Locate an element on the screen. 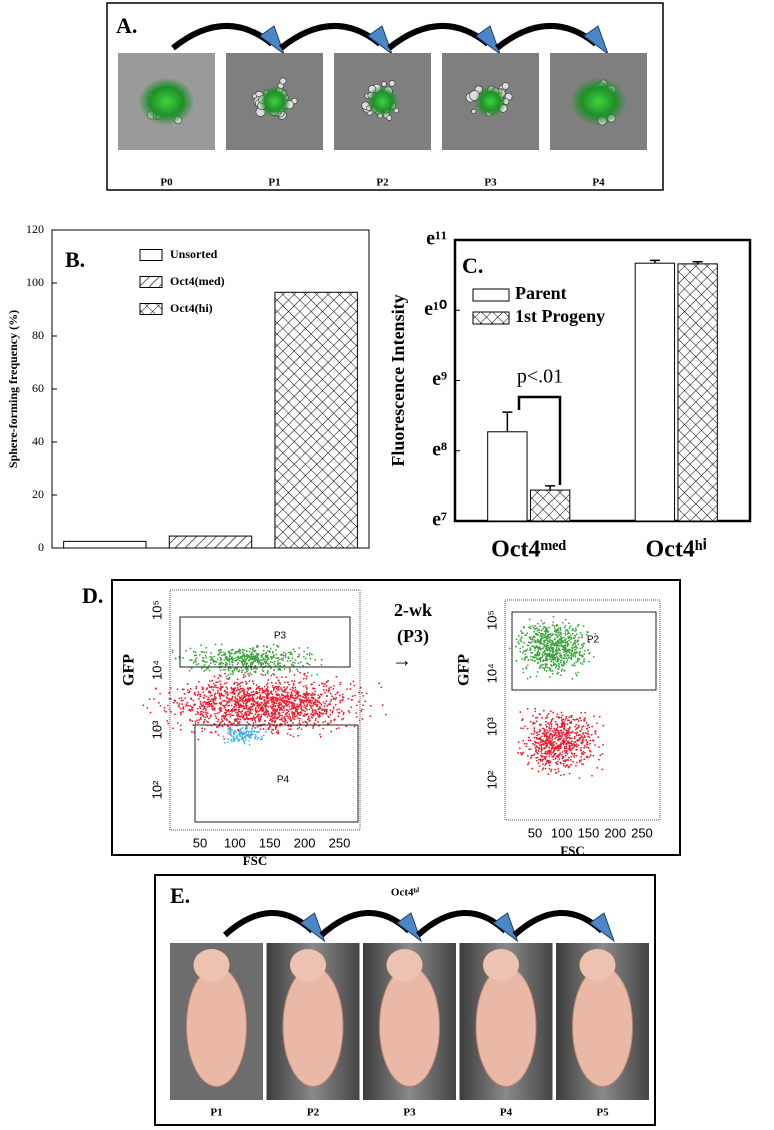  legend-swatch is located at coordinates (491, 295).